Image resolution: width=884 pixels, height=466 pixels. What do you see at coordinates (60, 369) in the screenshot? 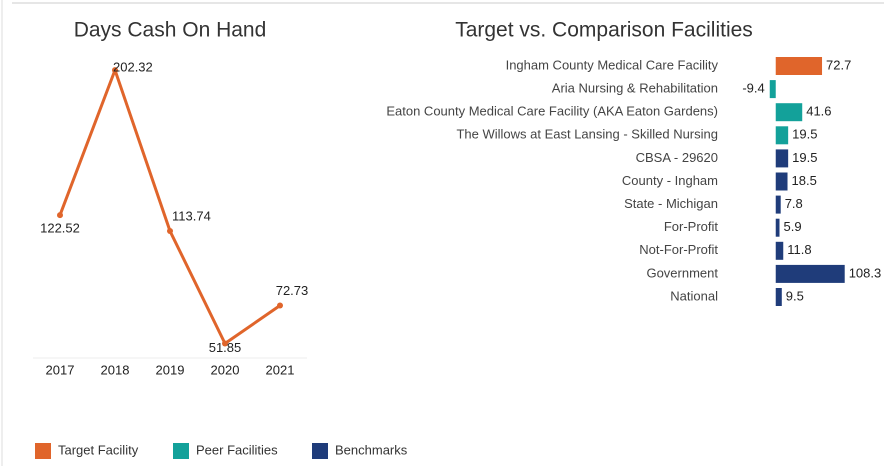
I see `x-tick-label: 2017` at bounding box center [60, 369].